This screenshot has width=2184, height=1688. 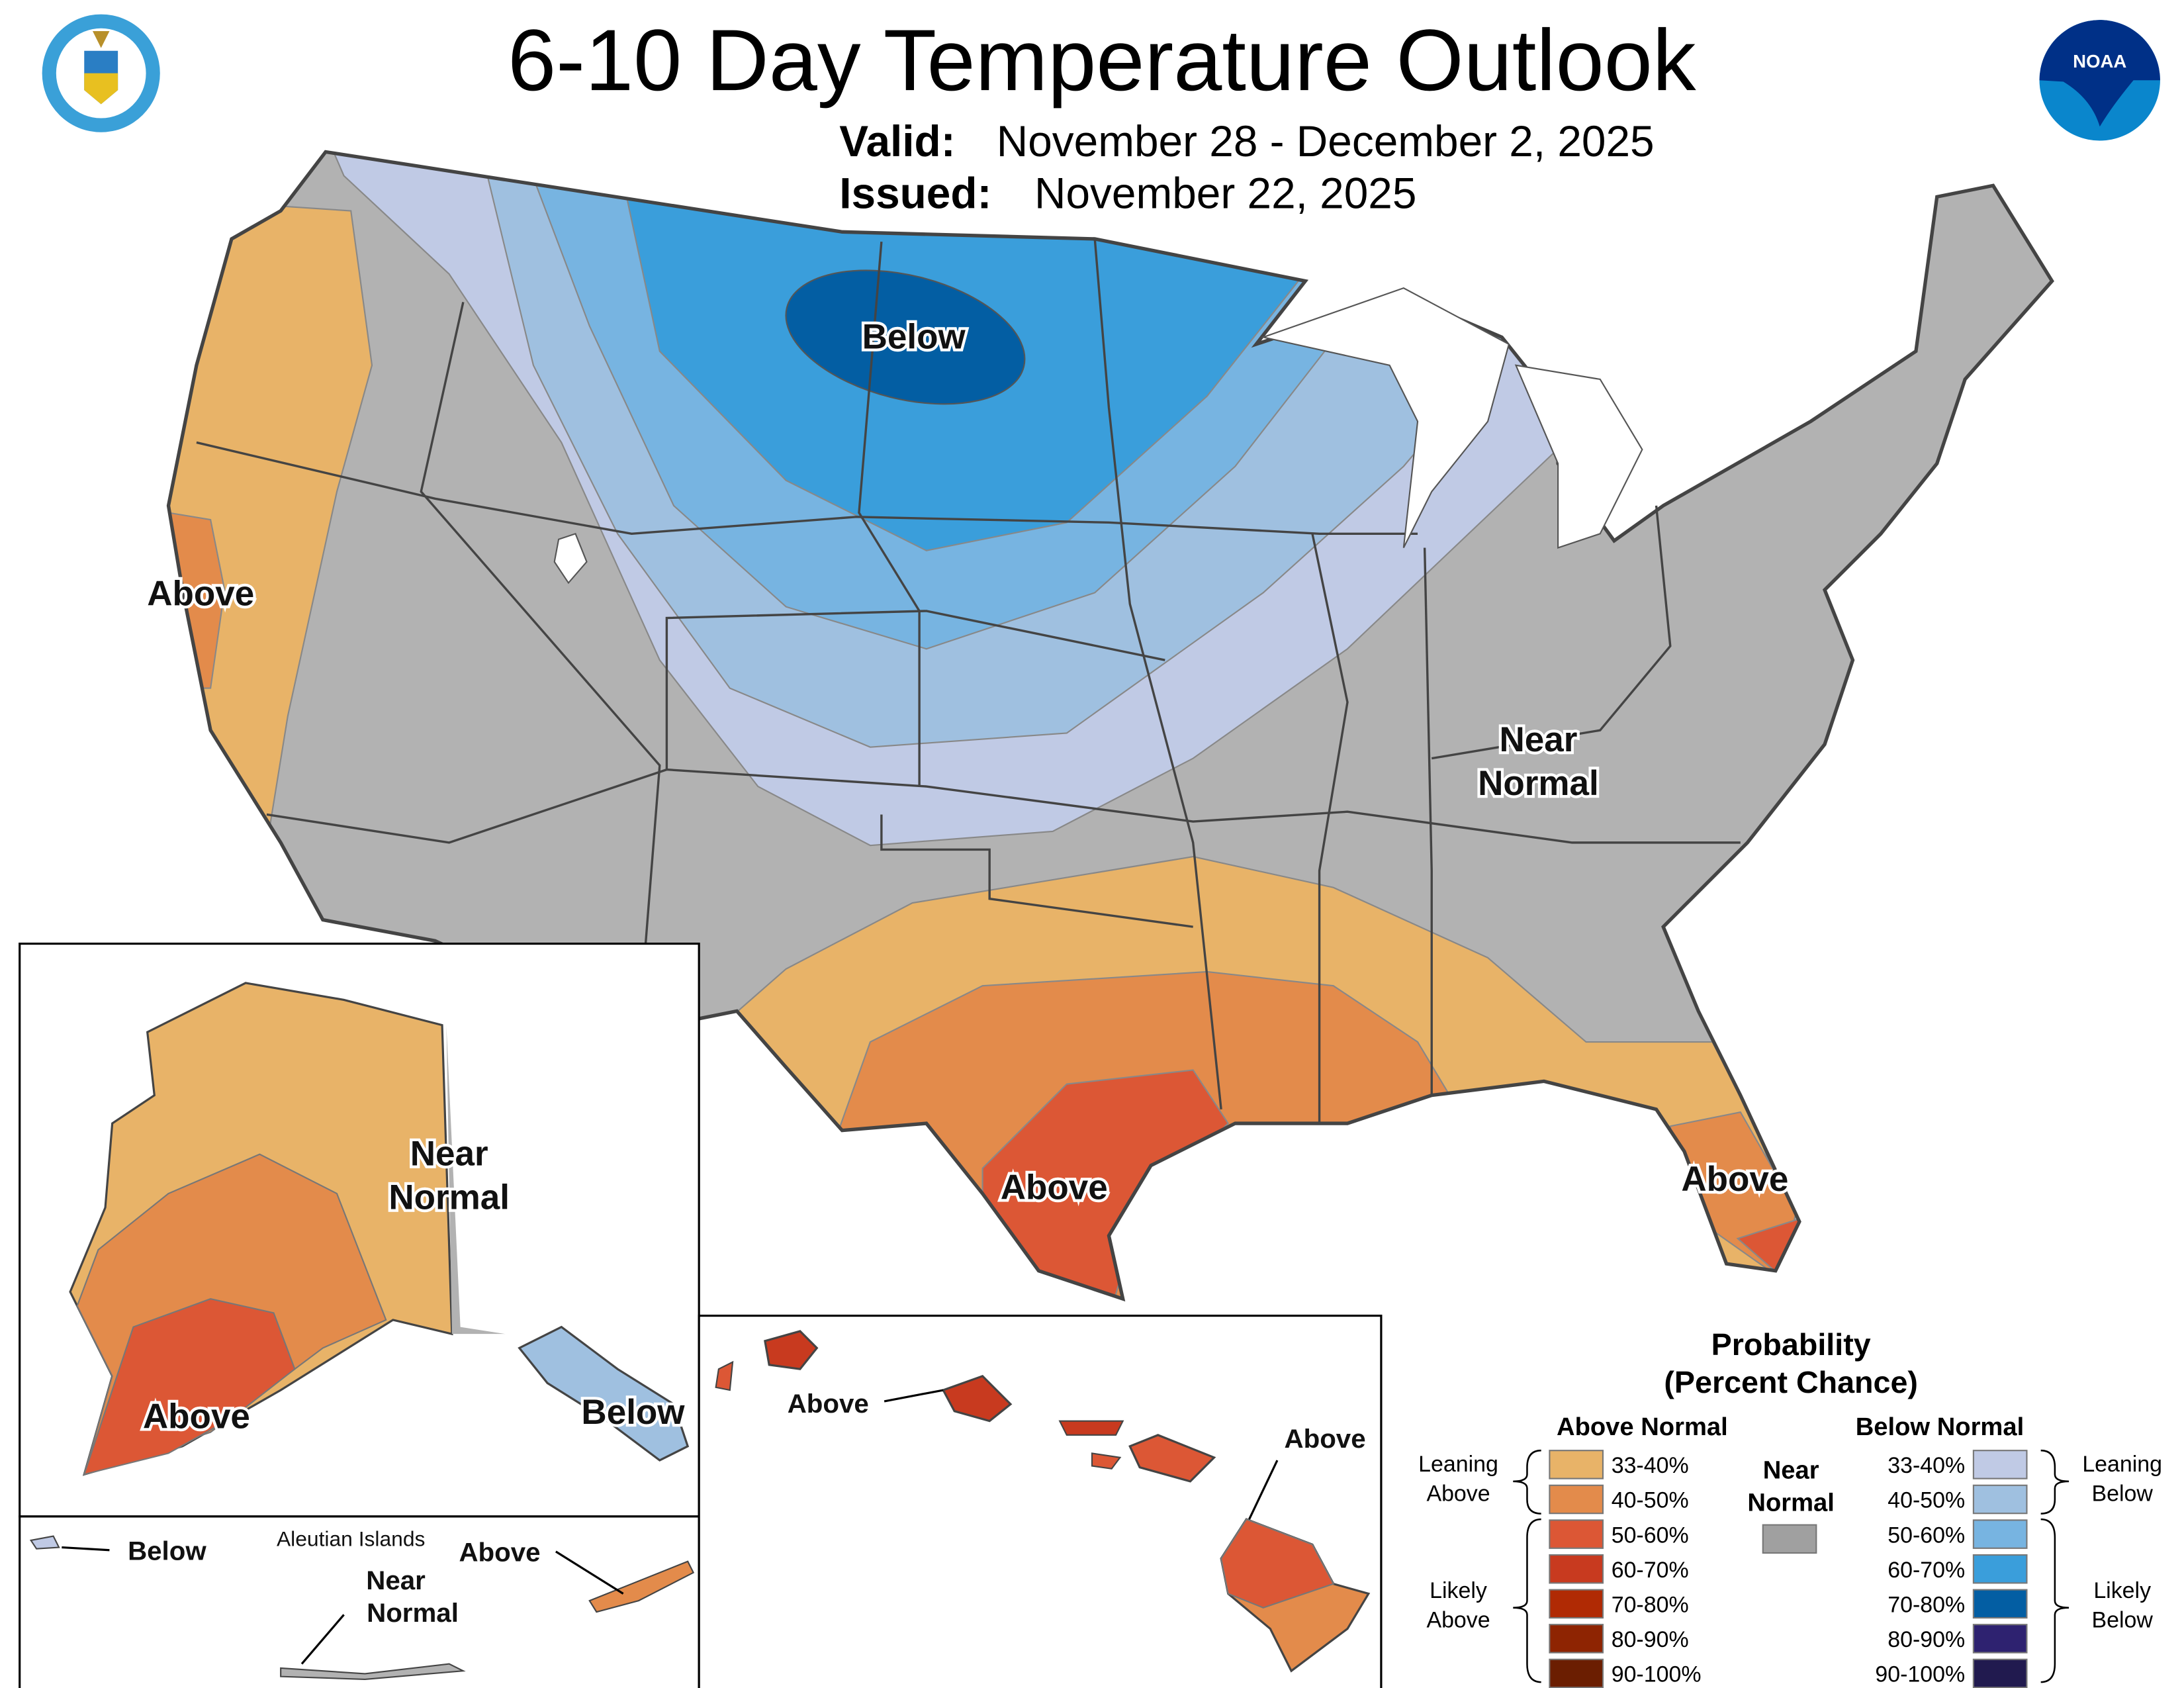 I want to click on legend-likely-below-2: Below, so click(x=2122, y=1619).